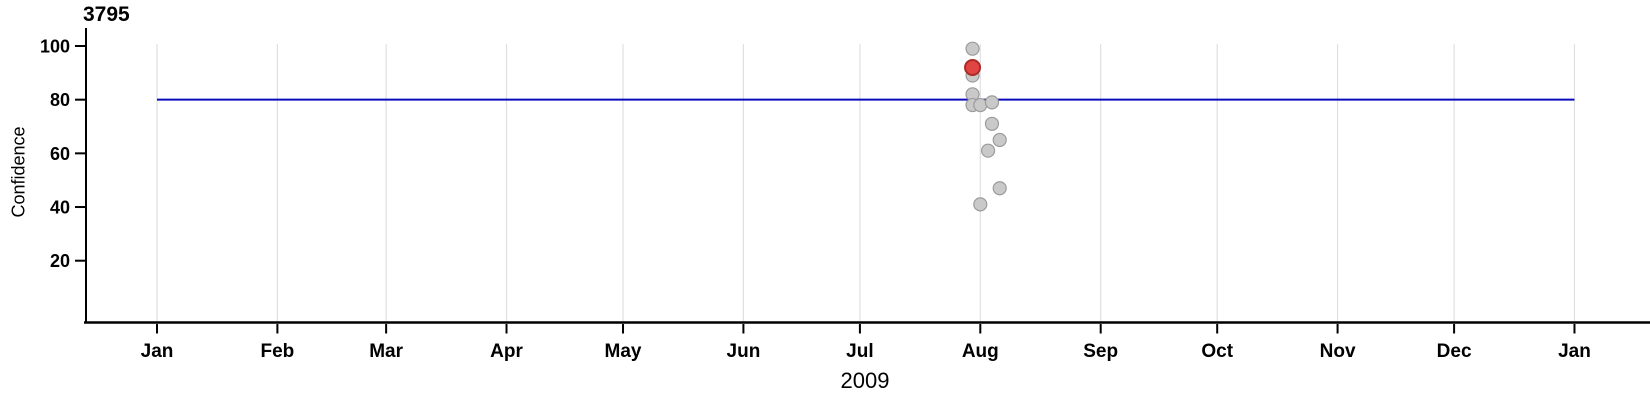 The width and height of the screenshot is (1650, 400). What do you see at coordinates (623, 351) in the screenshot?
I see `month-tick-label: May` at bounding box center [623, 351].